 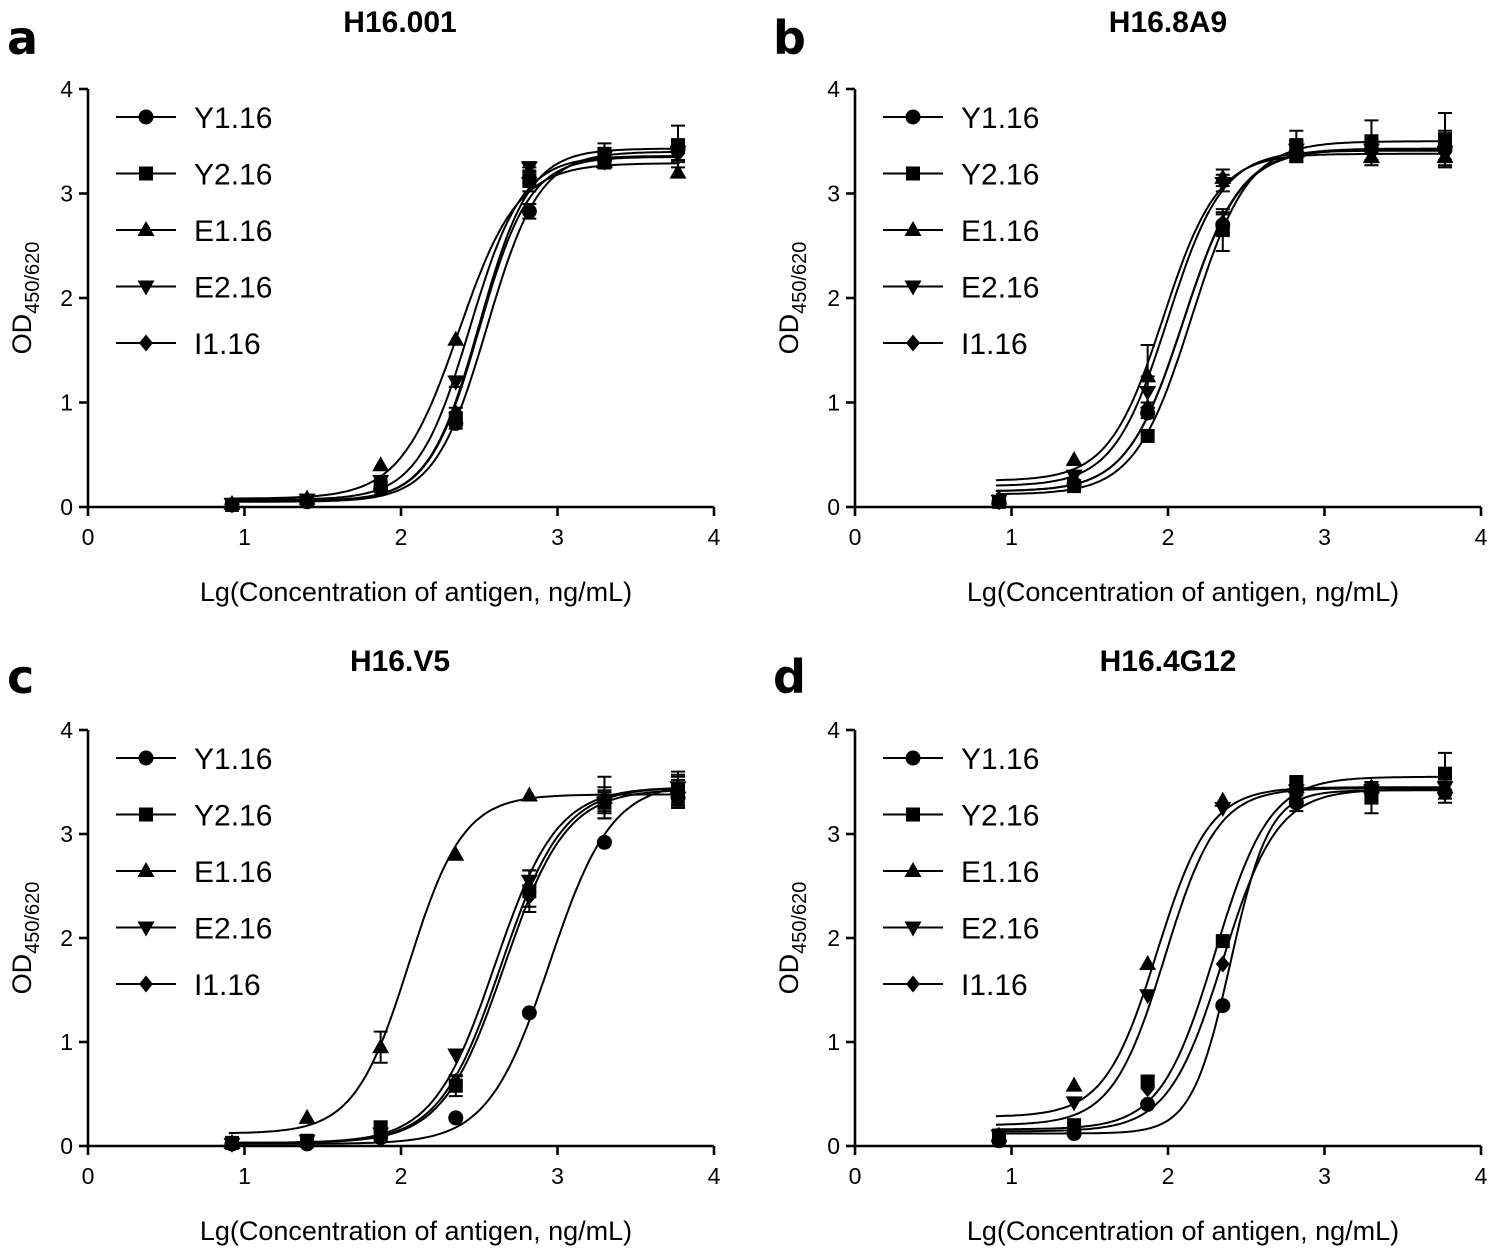 What do you see at coordinates (66, 938) in the screenshot?
I see `y-tick-label: 2` at bounding box center [66, 938].